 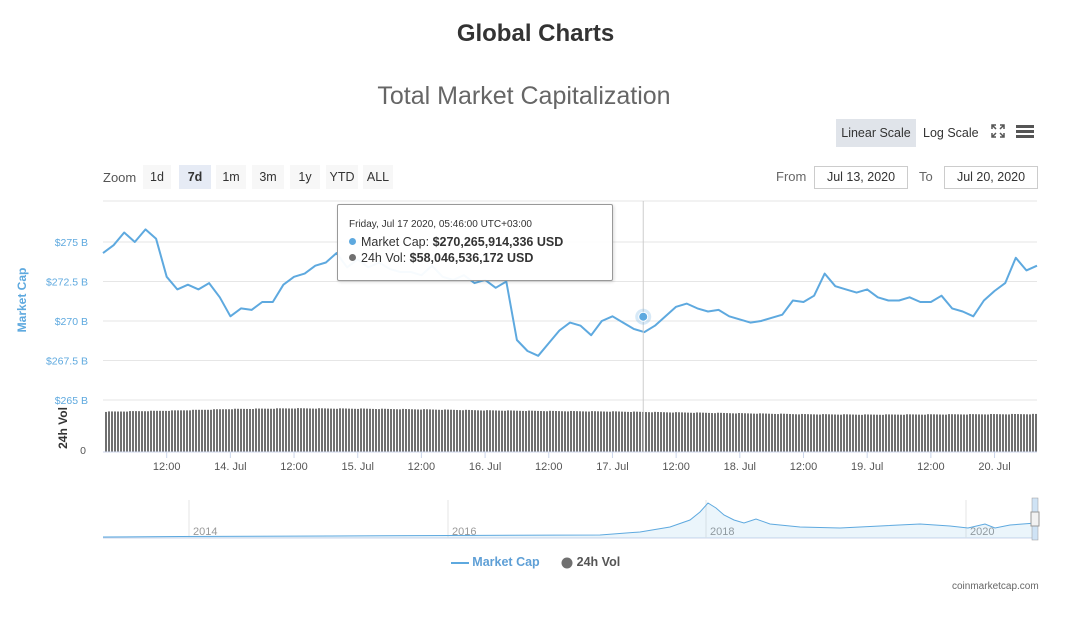 I want to click on linear-scale-button: Linear Scale, so click(x=876, y=133).